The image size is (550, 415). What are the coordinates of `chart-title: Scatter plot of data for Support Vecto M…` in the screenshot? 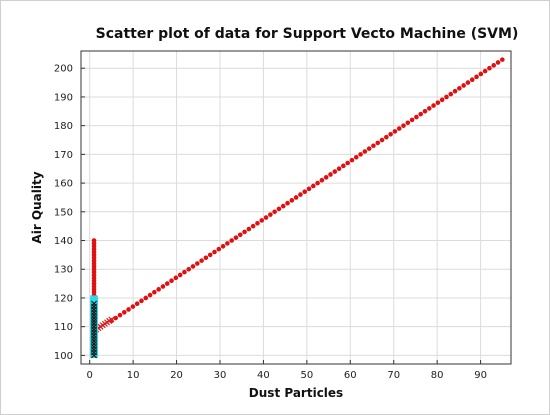 It's located at (307, 34).